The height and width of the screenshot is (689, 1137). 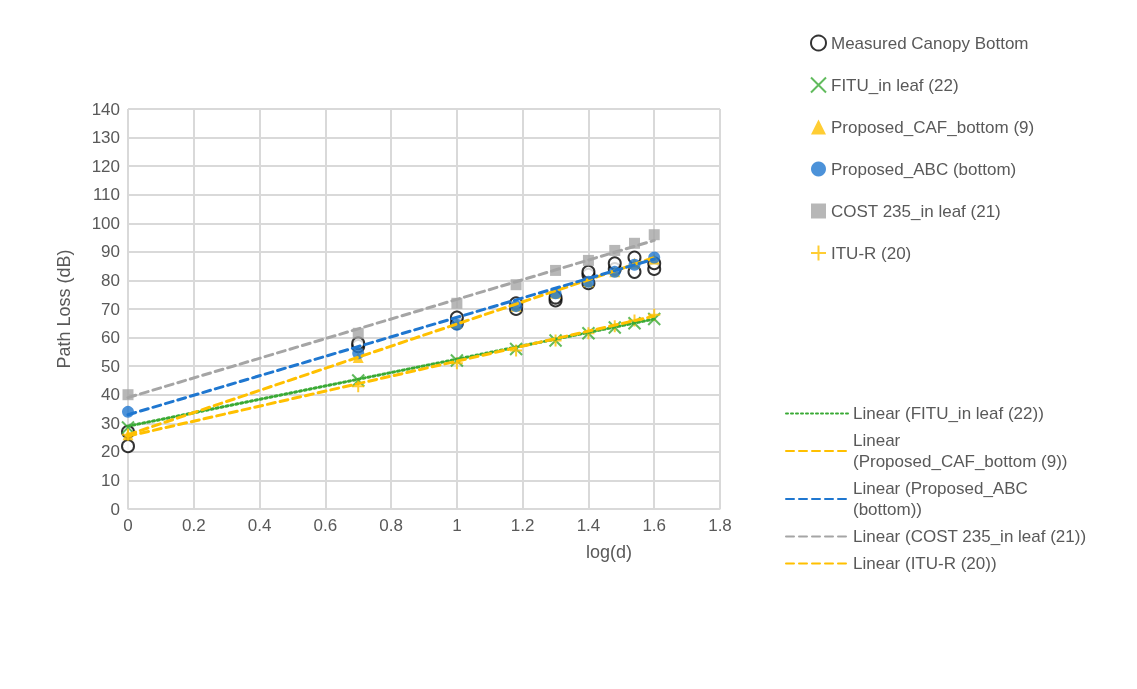 What do you see at coordinates (110, 280) in the screenshot?
I see `y-tick-label: 80` at bounding box center [110, 280].